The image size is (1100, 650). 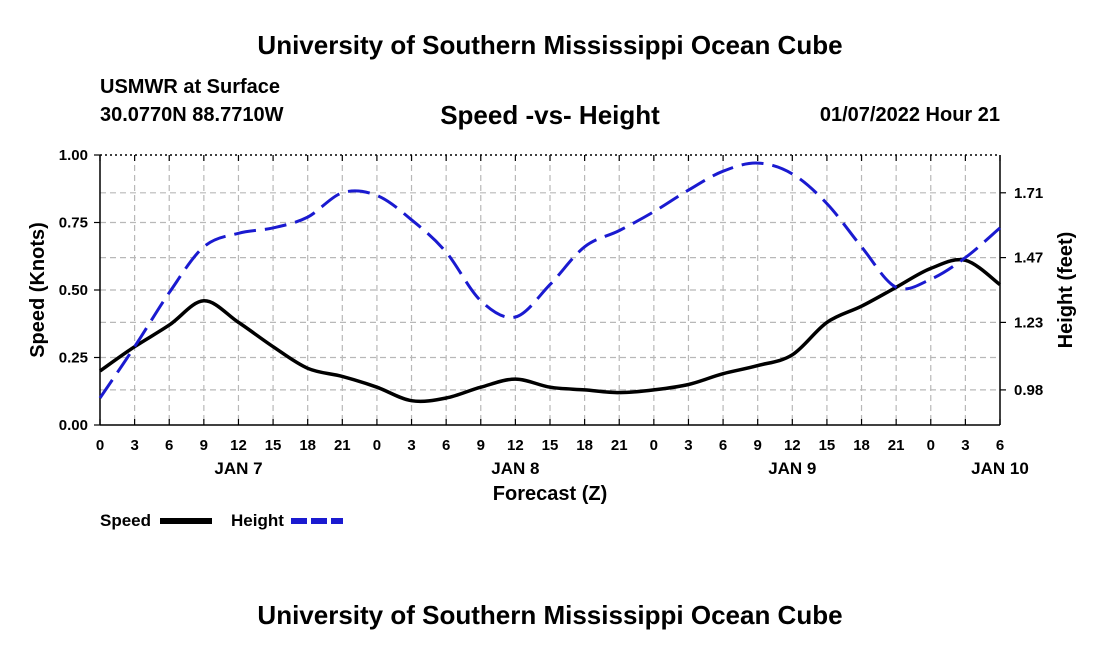 I want to click on x-axis-title: Forecast (Z), so click(x=550, y=494).